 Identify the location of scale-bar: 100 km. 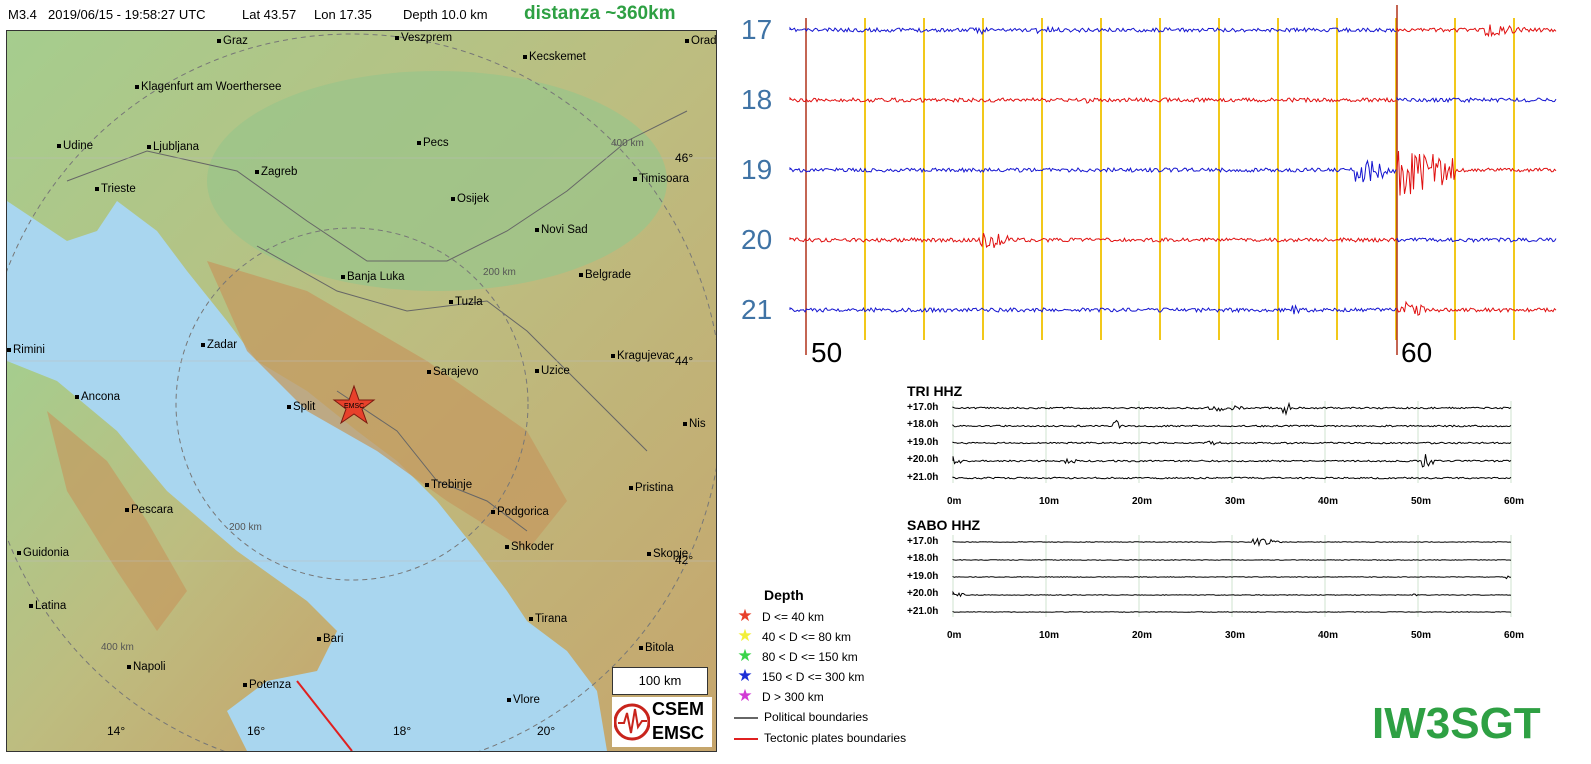
(660, 681).